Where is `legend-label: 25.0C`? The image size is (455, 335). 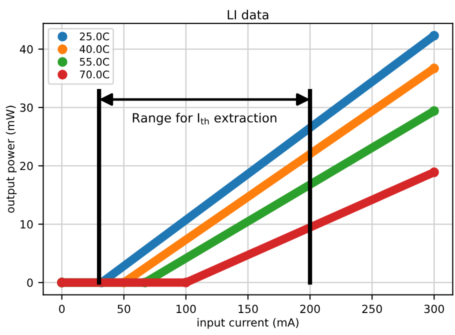
legend-label: 25.0C is located at coordinates (95, 36).